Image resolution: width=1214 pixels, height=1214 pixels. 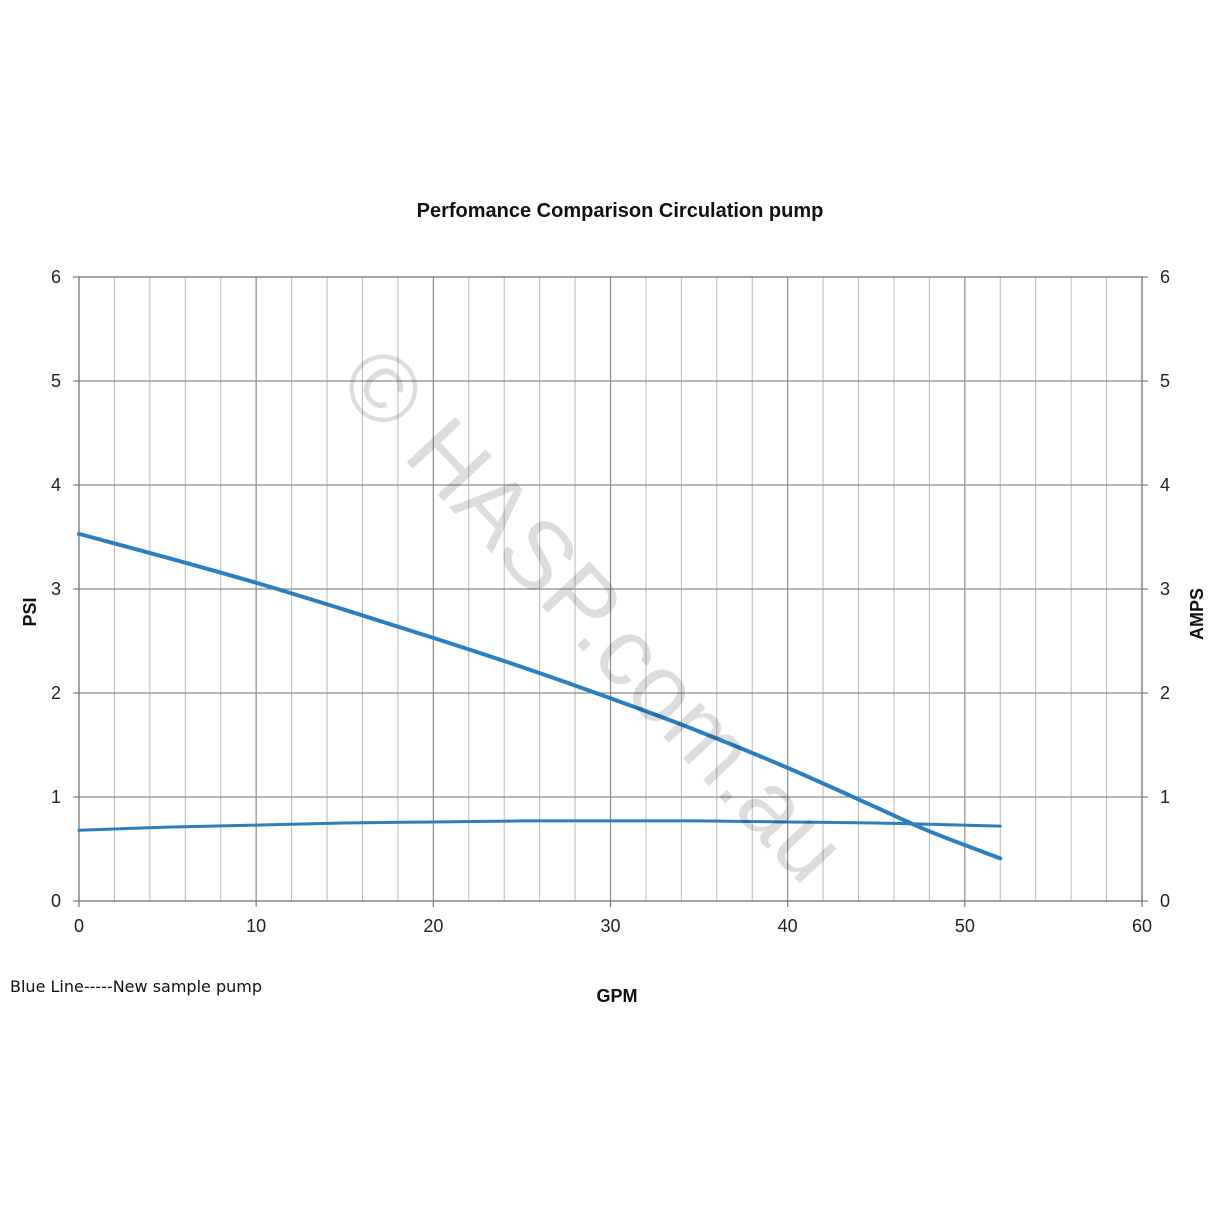 I want to click on y-tick-label-left: 4, so click(x=56, y=485).